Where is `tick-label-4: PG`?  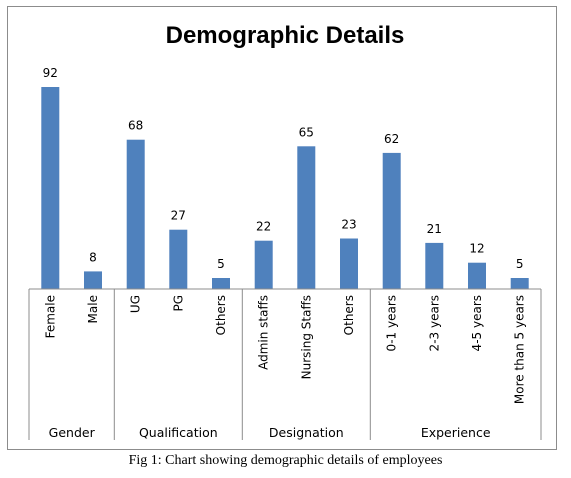 tick-label-4: PG is located at coordinates (178, 303).